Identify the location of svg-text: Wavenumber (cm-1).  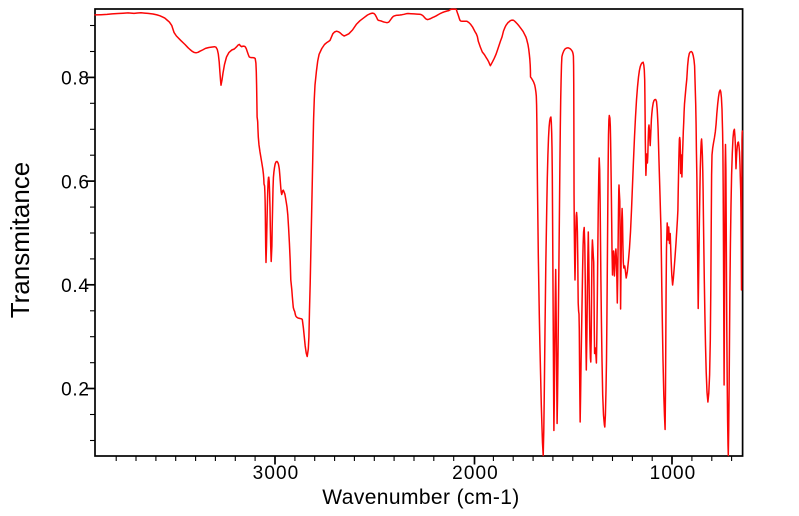
(420, 497).